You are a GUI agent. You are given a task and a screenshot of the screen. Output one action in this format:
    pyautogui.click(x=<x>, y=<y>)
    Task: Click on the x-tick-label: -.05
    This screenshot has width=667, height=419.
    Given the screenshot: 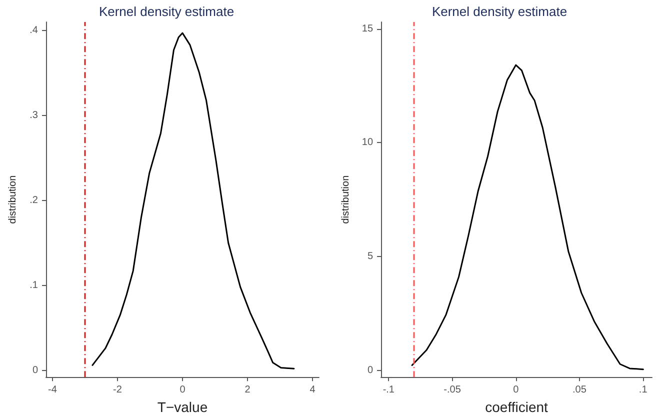 What is the action you would take?
    pyautogui.click(x=453, y=390)
    